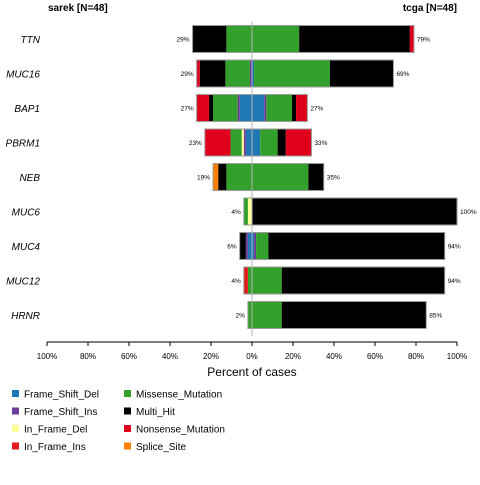 This screenshot has height=485, width=480. Describe the element at coordinates (55, 430) in the screenshot. I see `legend-label: In_Frame_Del` at that location.